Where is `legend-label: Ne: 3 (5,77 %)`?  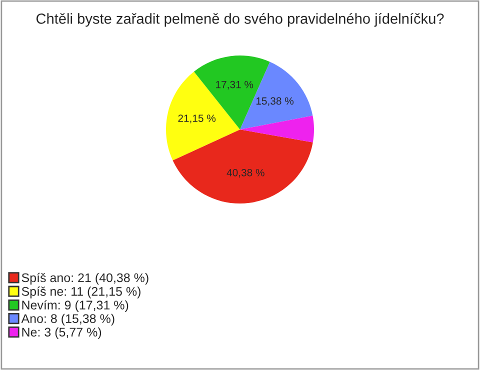 legend-label: Ne: 3 (5,77 %) is located at coordinates (62, 333).